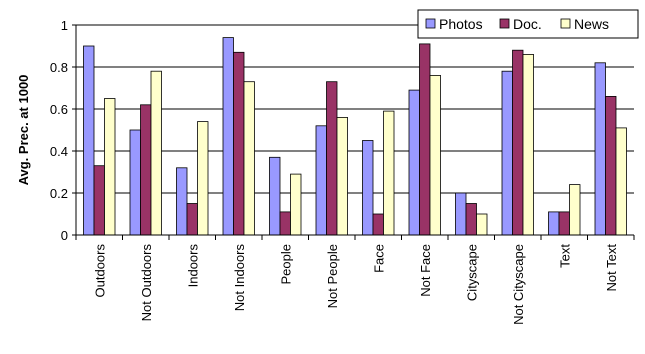  What do you see at coordinates (471, 272) in the screenshot?
I see `x-category-label: Cityscape` at bounding box center [471, 272].